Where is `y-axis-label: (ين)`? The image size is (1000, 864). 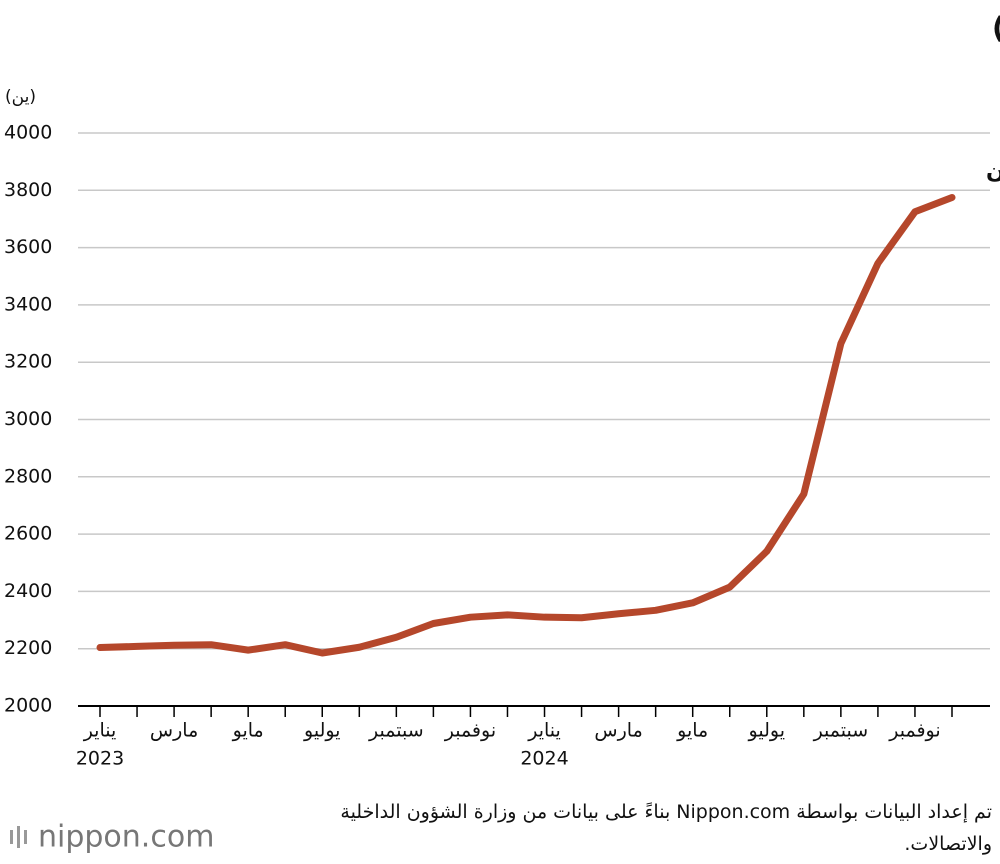
y-axis-label: (ين) is located at coordinates (20, 97).